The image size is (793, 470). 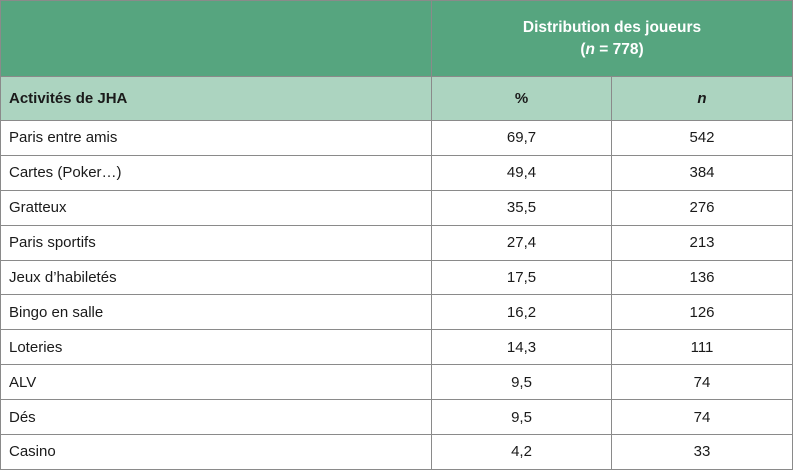 What do you see at coordinates (701, 98) in the screenshot?
I see `column-header-count: n` at bounding box center [701, 98].